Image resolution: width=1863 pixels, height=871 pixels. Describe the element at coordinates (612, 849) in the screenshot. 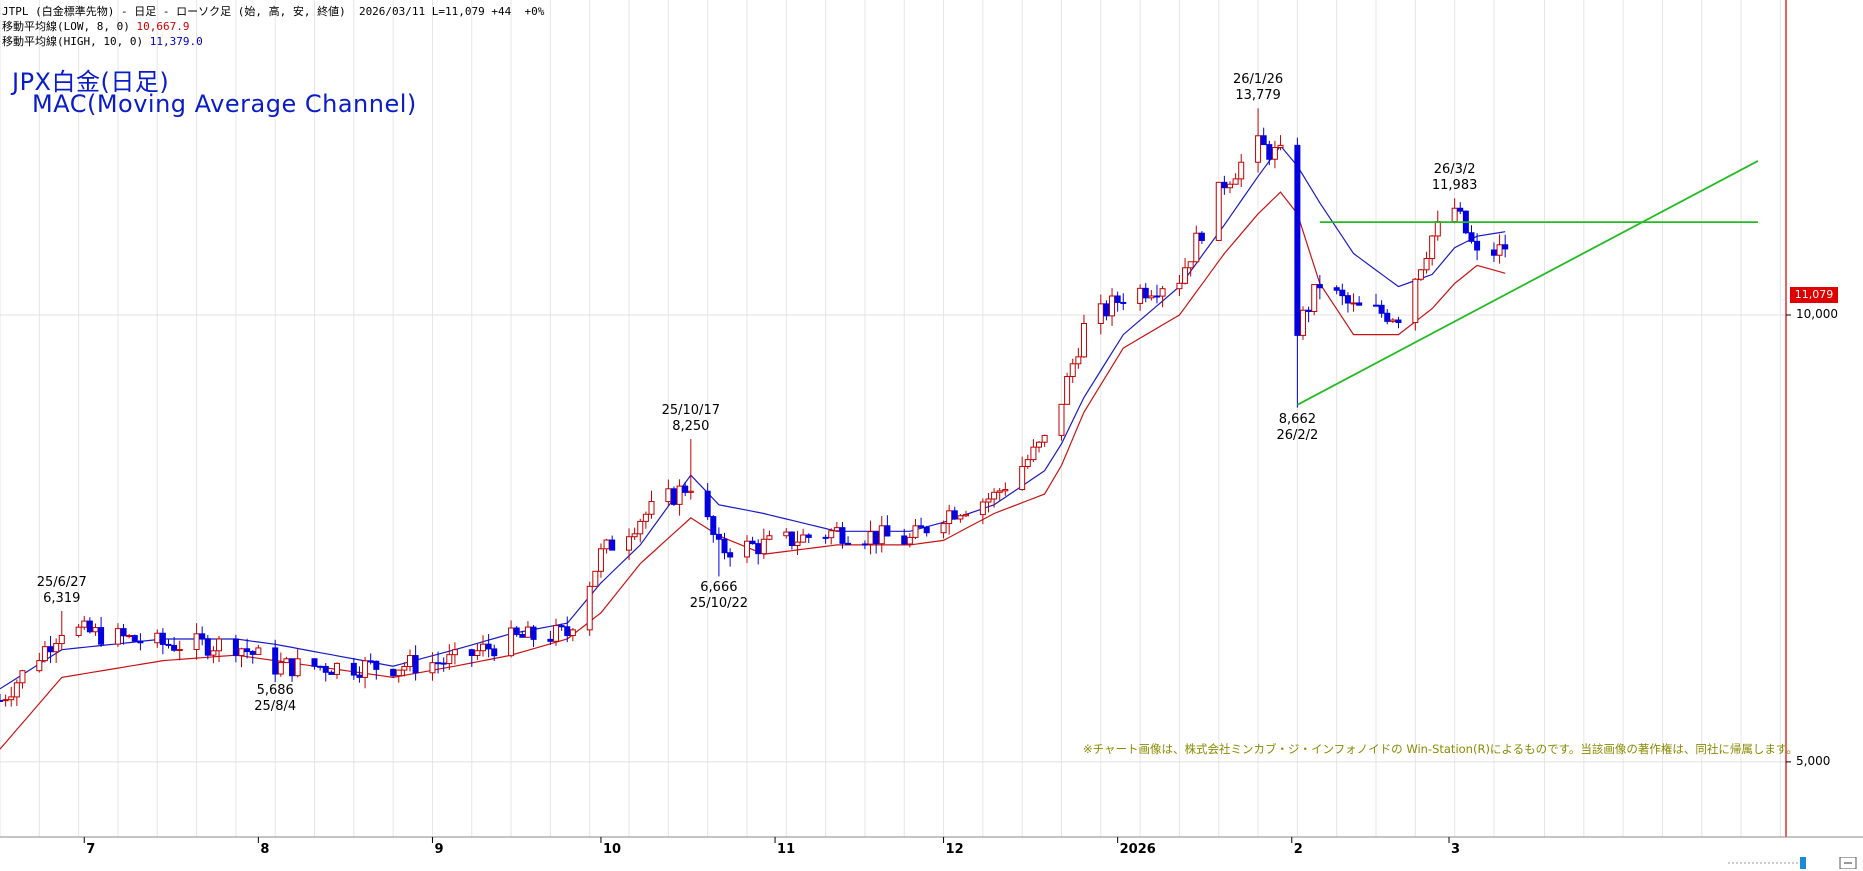

I see `time-tick-label: 10` at that location.